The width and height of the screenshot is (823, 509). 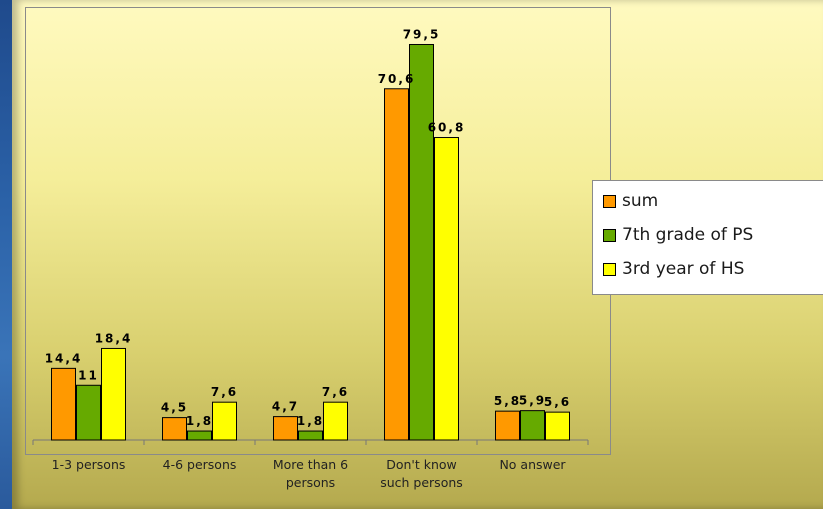 I want to click on data-label-7th-grade-of-ps-more-than-6-persons: 1,8, so click(x=310, y=421).